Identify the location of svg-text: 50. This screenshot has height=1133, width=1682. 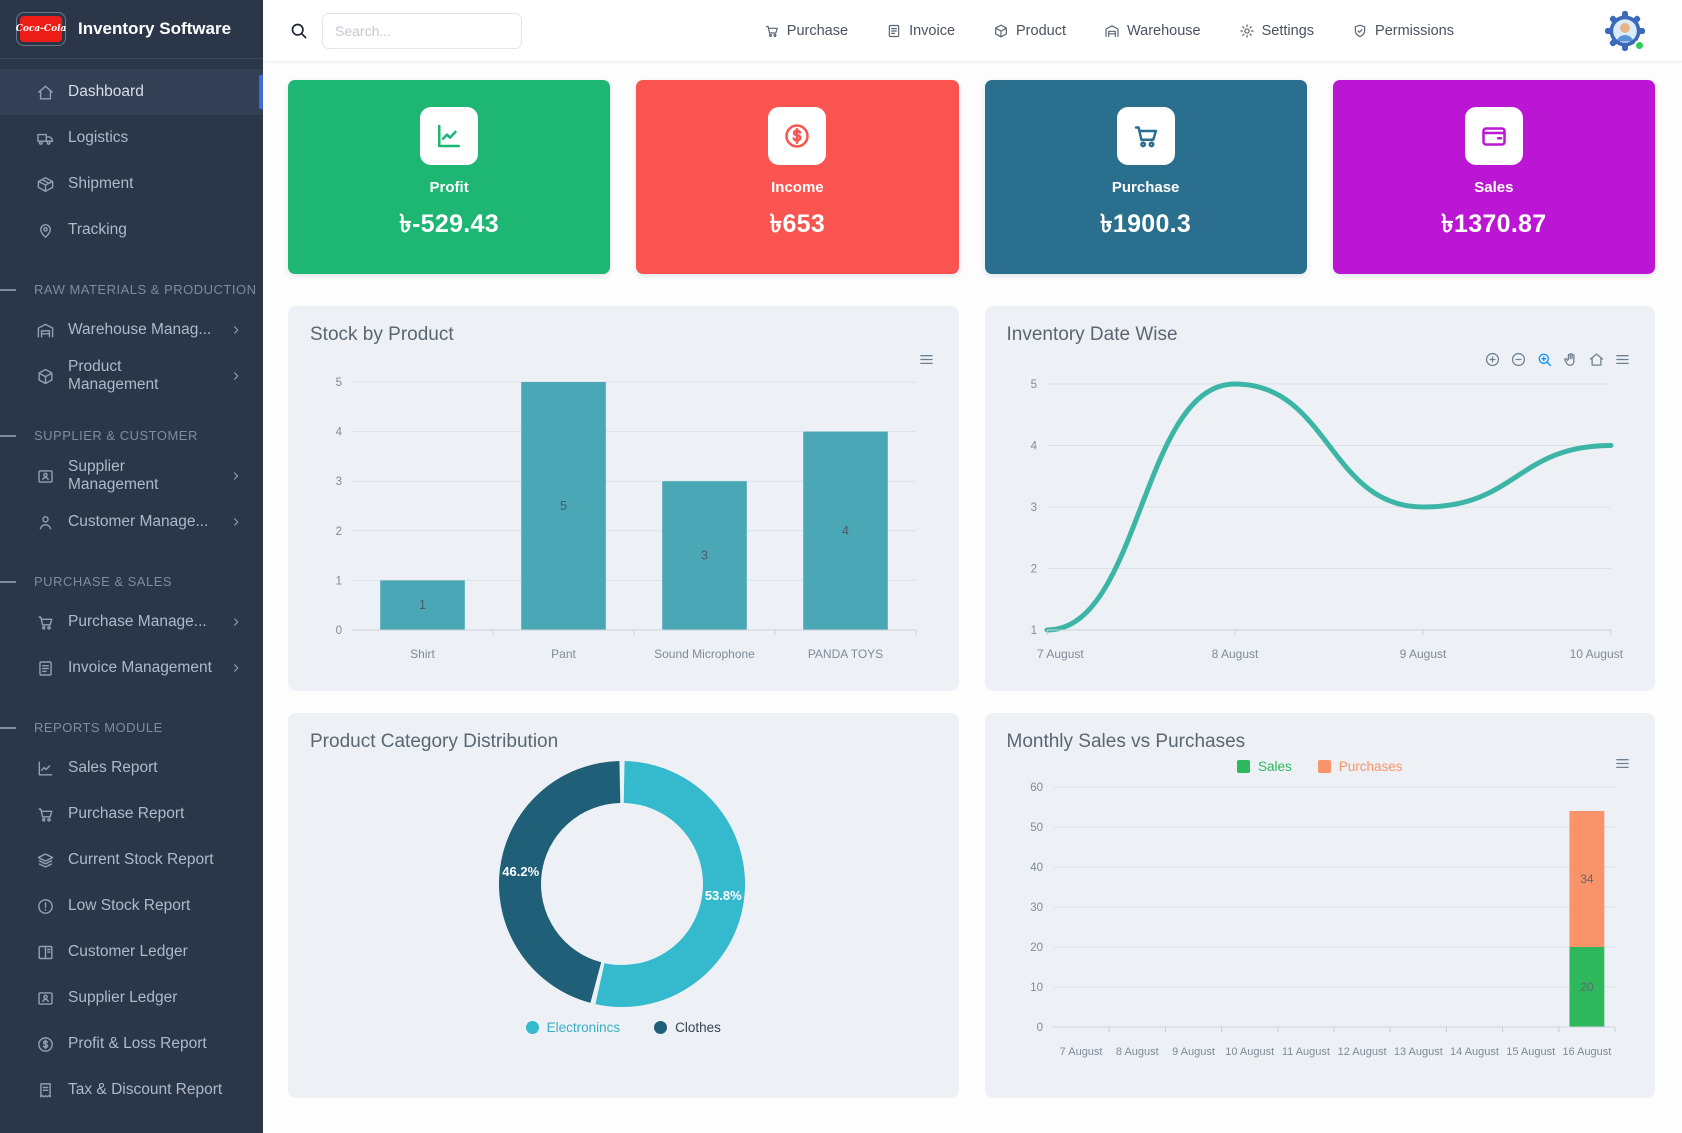
(1036, 828).